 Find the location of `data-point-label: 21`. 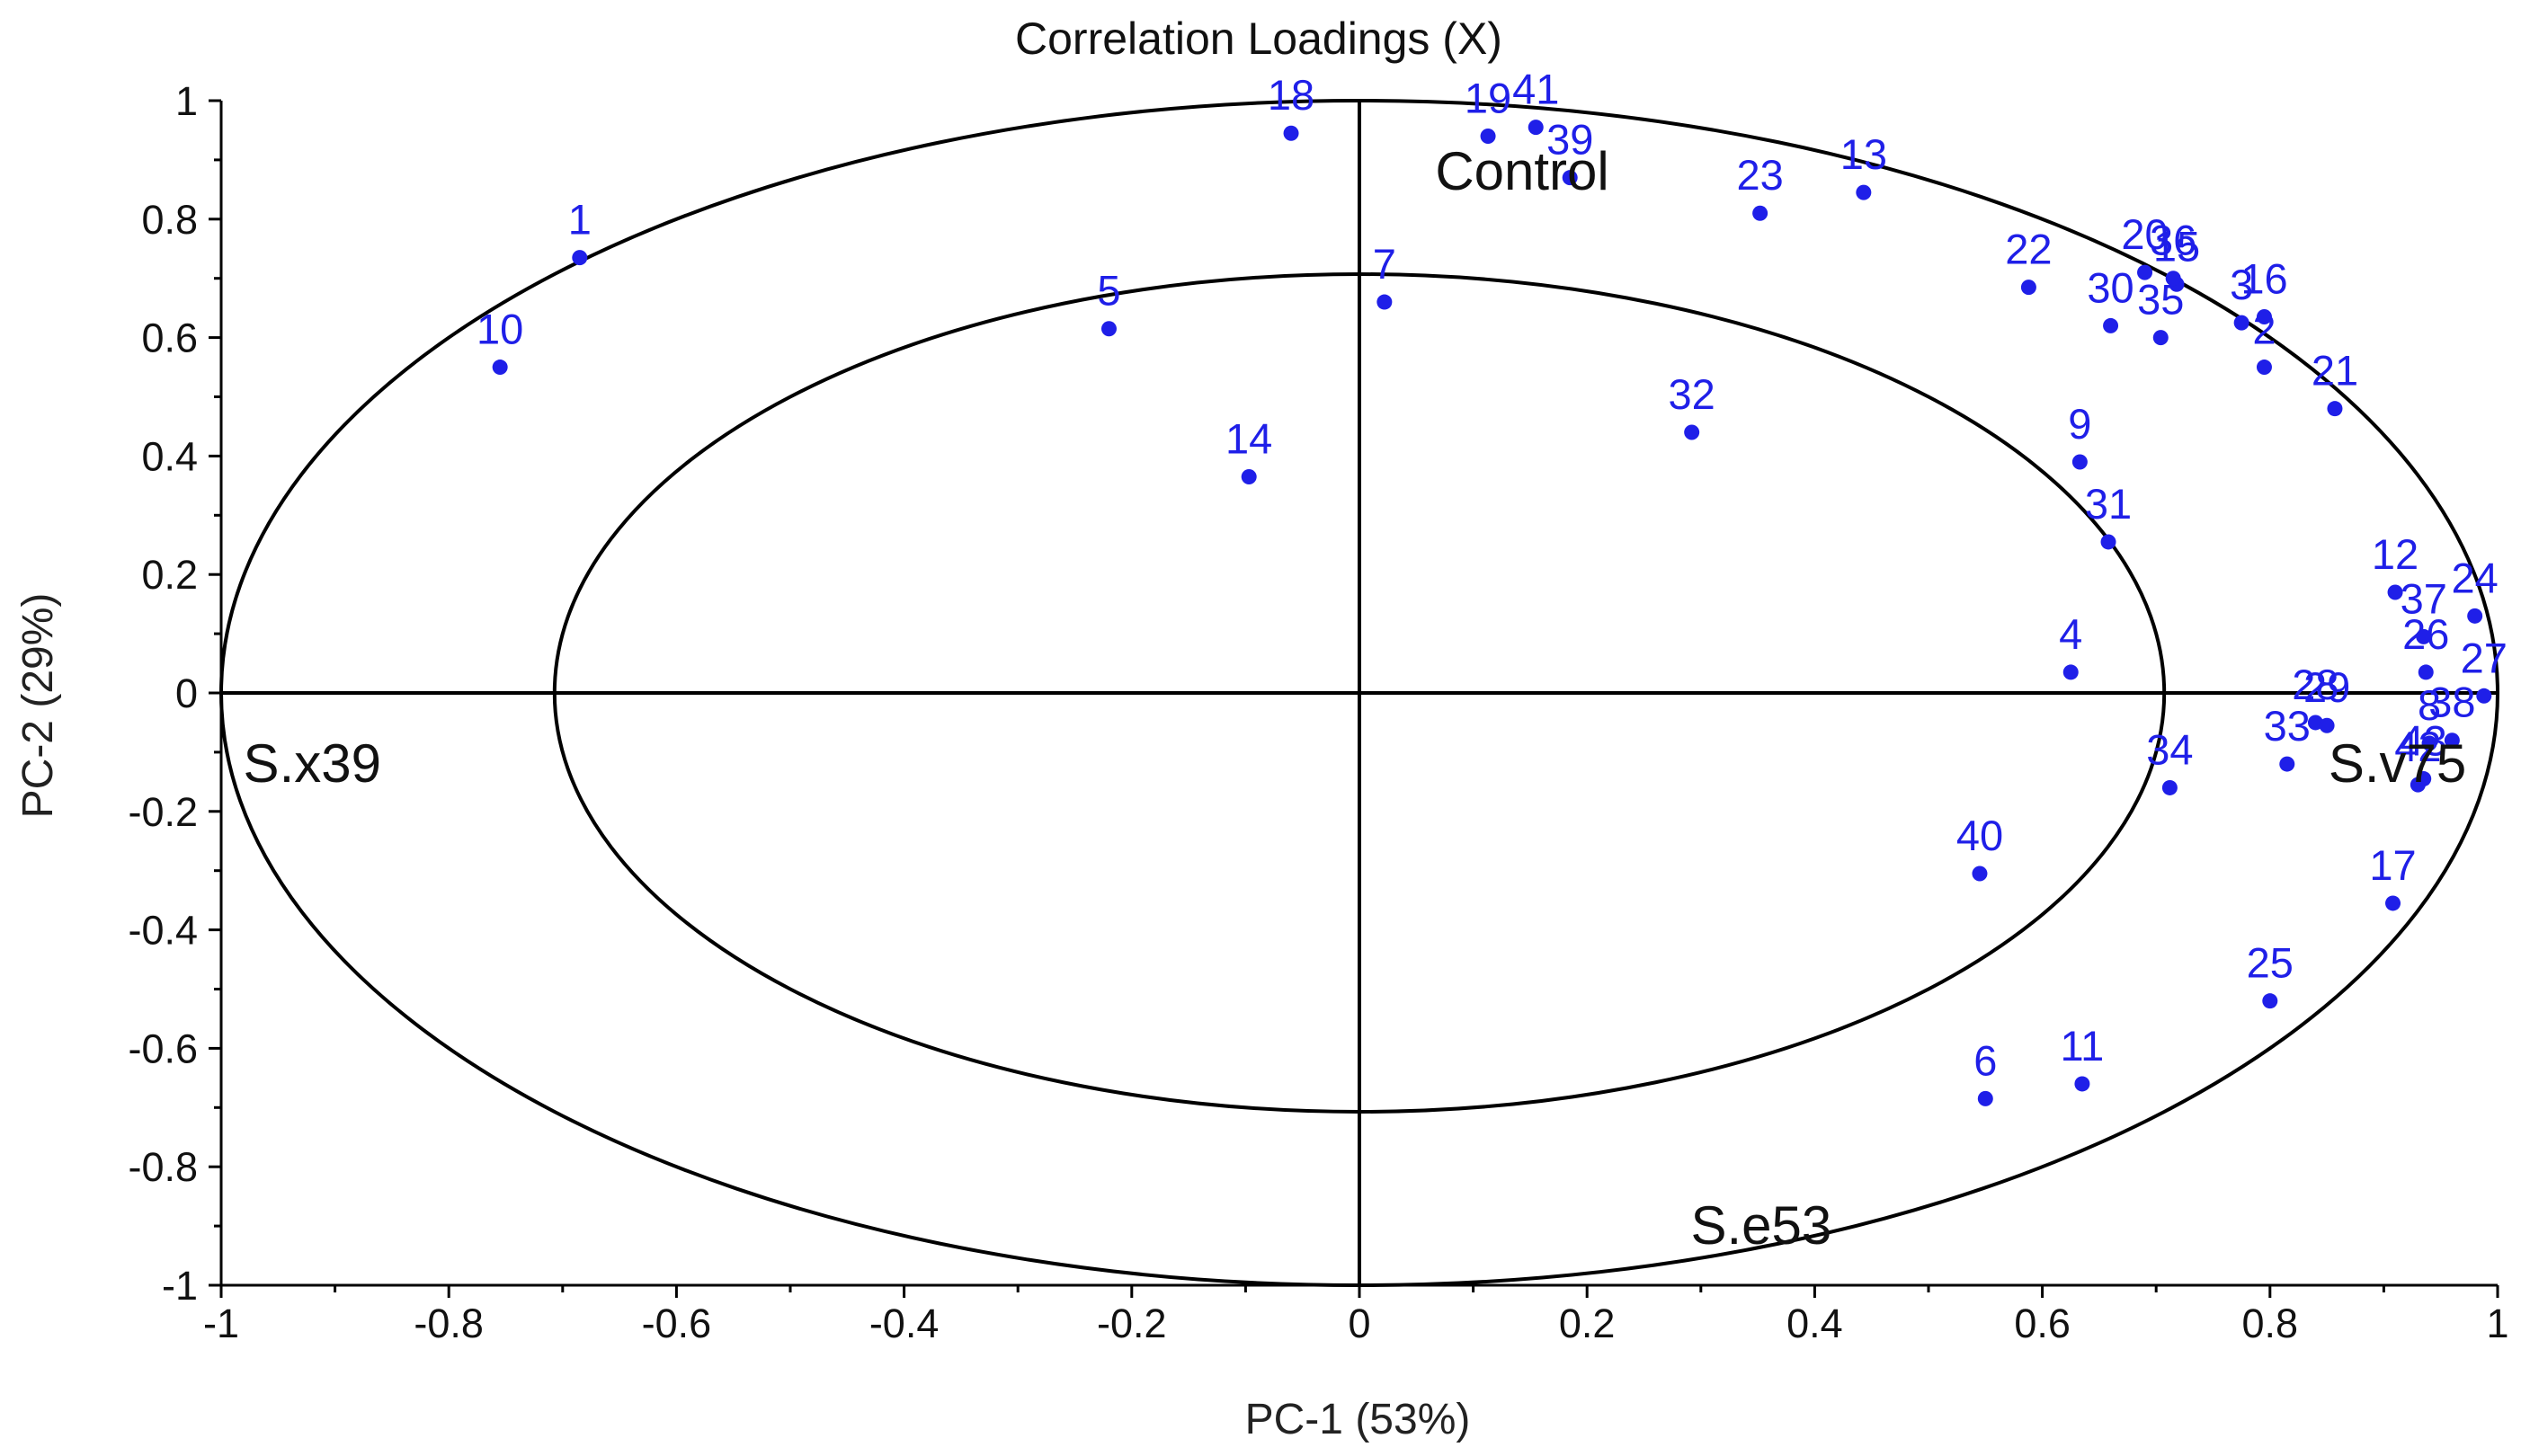

data-point-label: 21 is located at coordinates (2335, 371).